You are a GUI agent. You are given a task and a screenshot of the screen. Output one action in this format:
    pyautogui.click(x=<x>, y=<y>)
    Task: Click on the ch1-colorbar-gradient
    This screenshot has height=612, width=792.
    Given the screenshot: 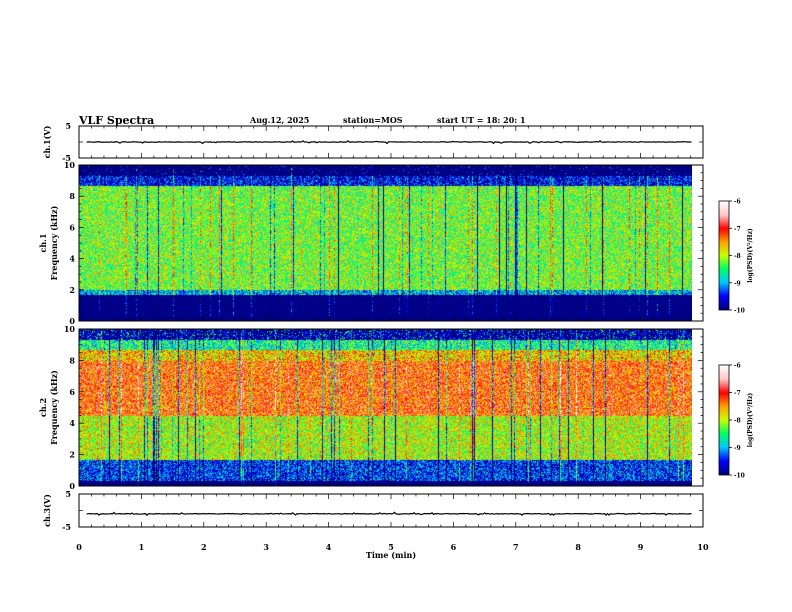 What is the action you would take?
    pyautogui.click(x=724, y=255)
    